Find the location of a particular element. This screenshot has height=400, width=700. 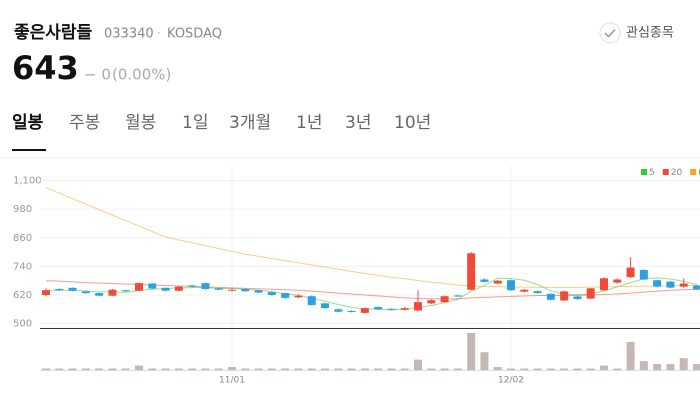

tabs: 일봉 주봉 월봉 1일 3개월 1년 3년 10년 is located at coordinates (221, 123).